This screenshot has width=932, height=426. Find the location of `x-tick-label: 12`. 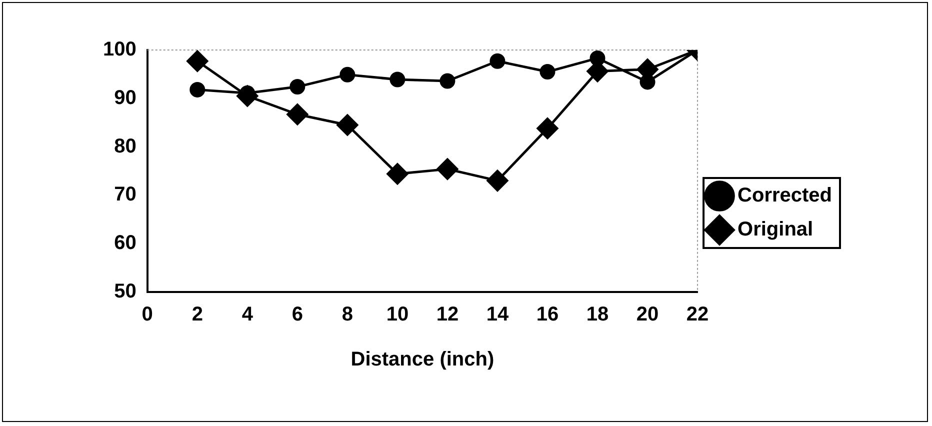

x-tick-label: 12 is located at coordinates (447, 315).